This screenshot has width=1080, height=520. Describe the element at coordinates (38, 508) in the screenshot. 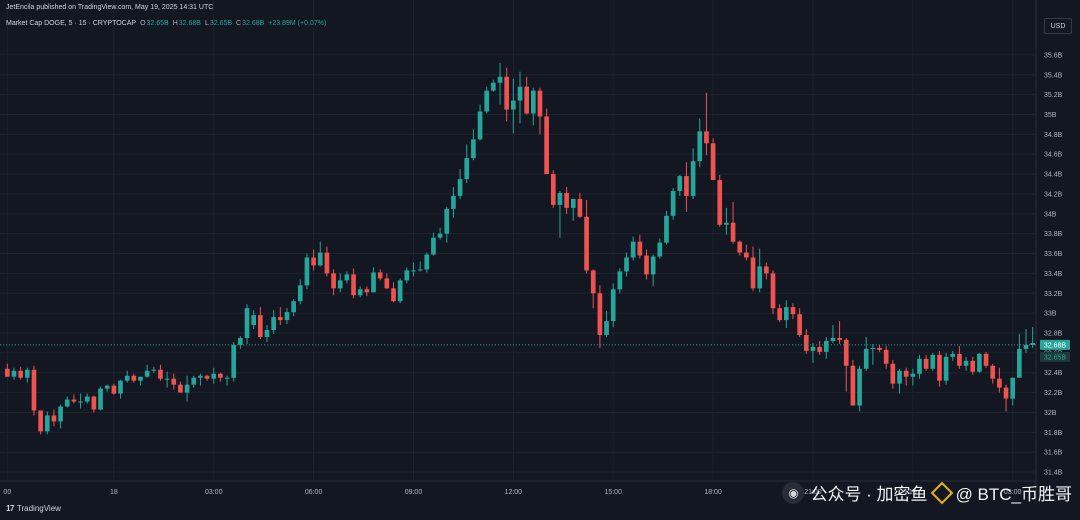

I see `brand-name: TradingView` at that location.